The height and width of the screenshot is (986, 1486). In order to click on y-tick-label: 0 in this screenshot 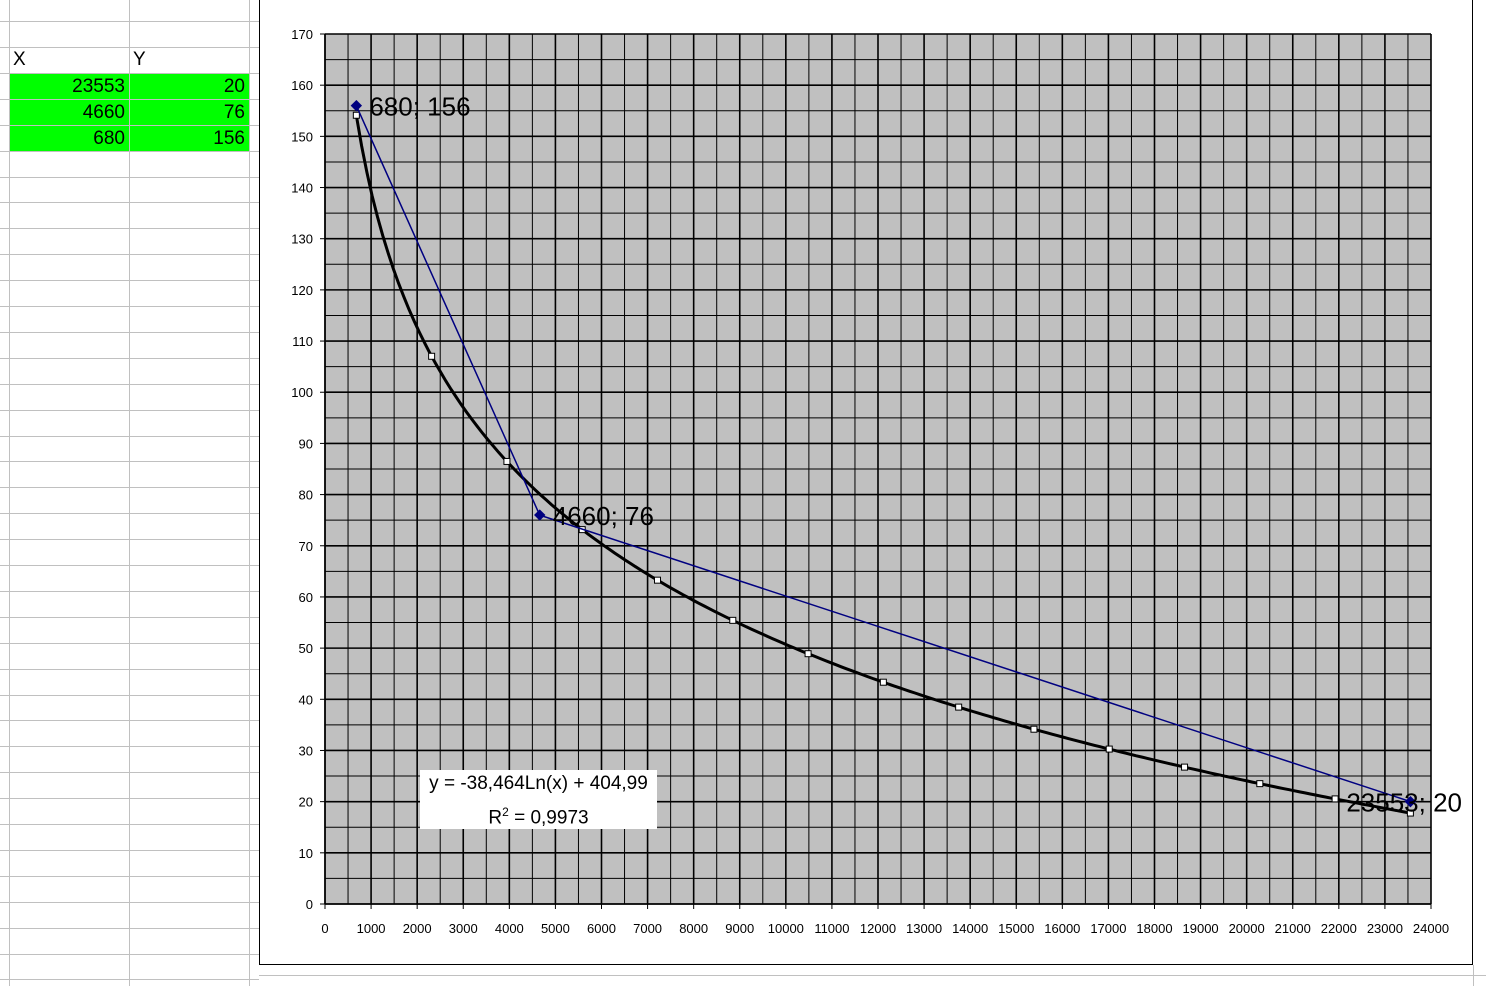, I will do `click(309, 904)`.